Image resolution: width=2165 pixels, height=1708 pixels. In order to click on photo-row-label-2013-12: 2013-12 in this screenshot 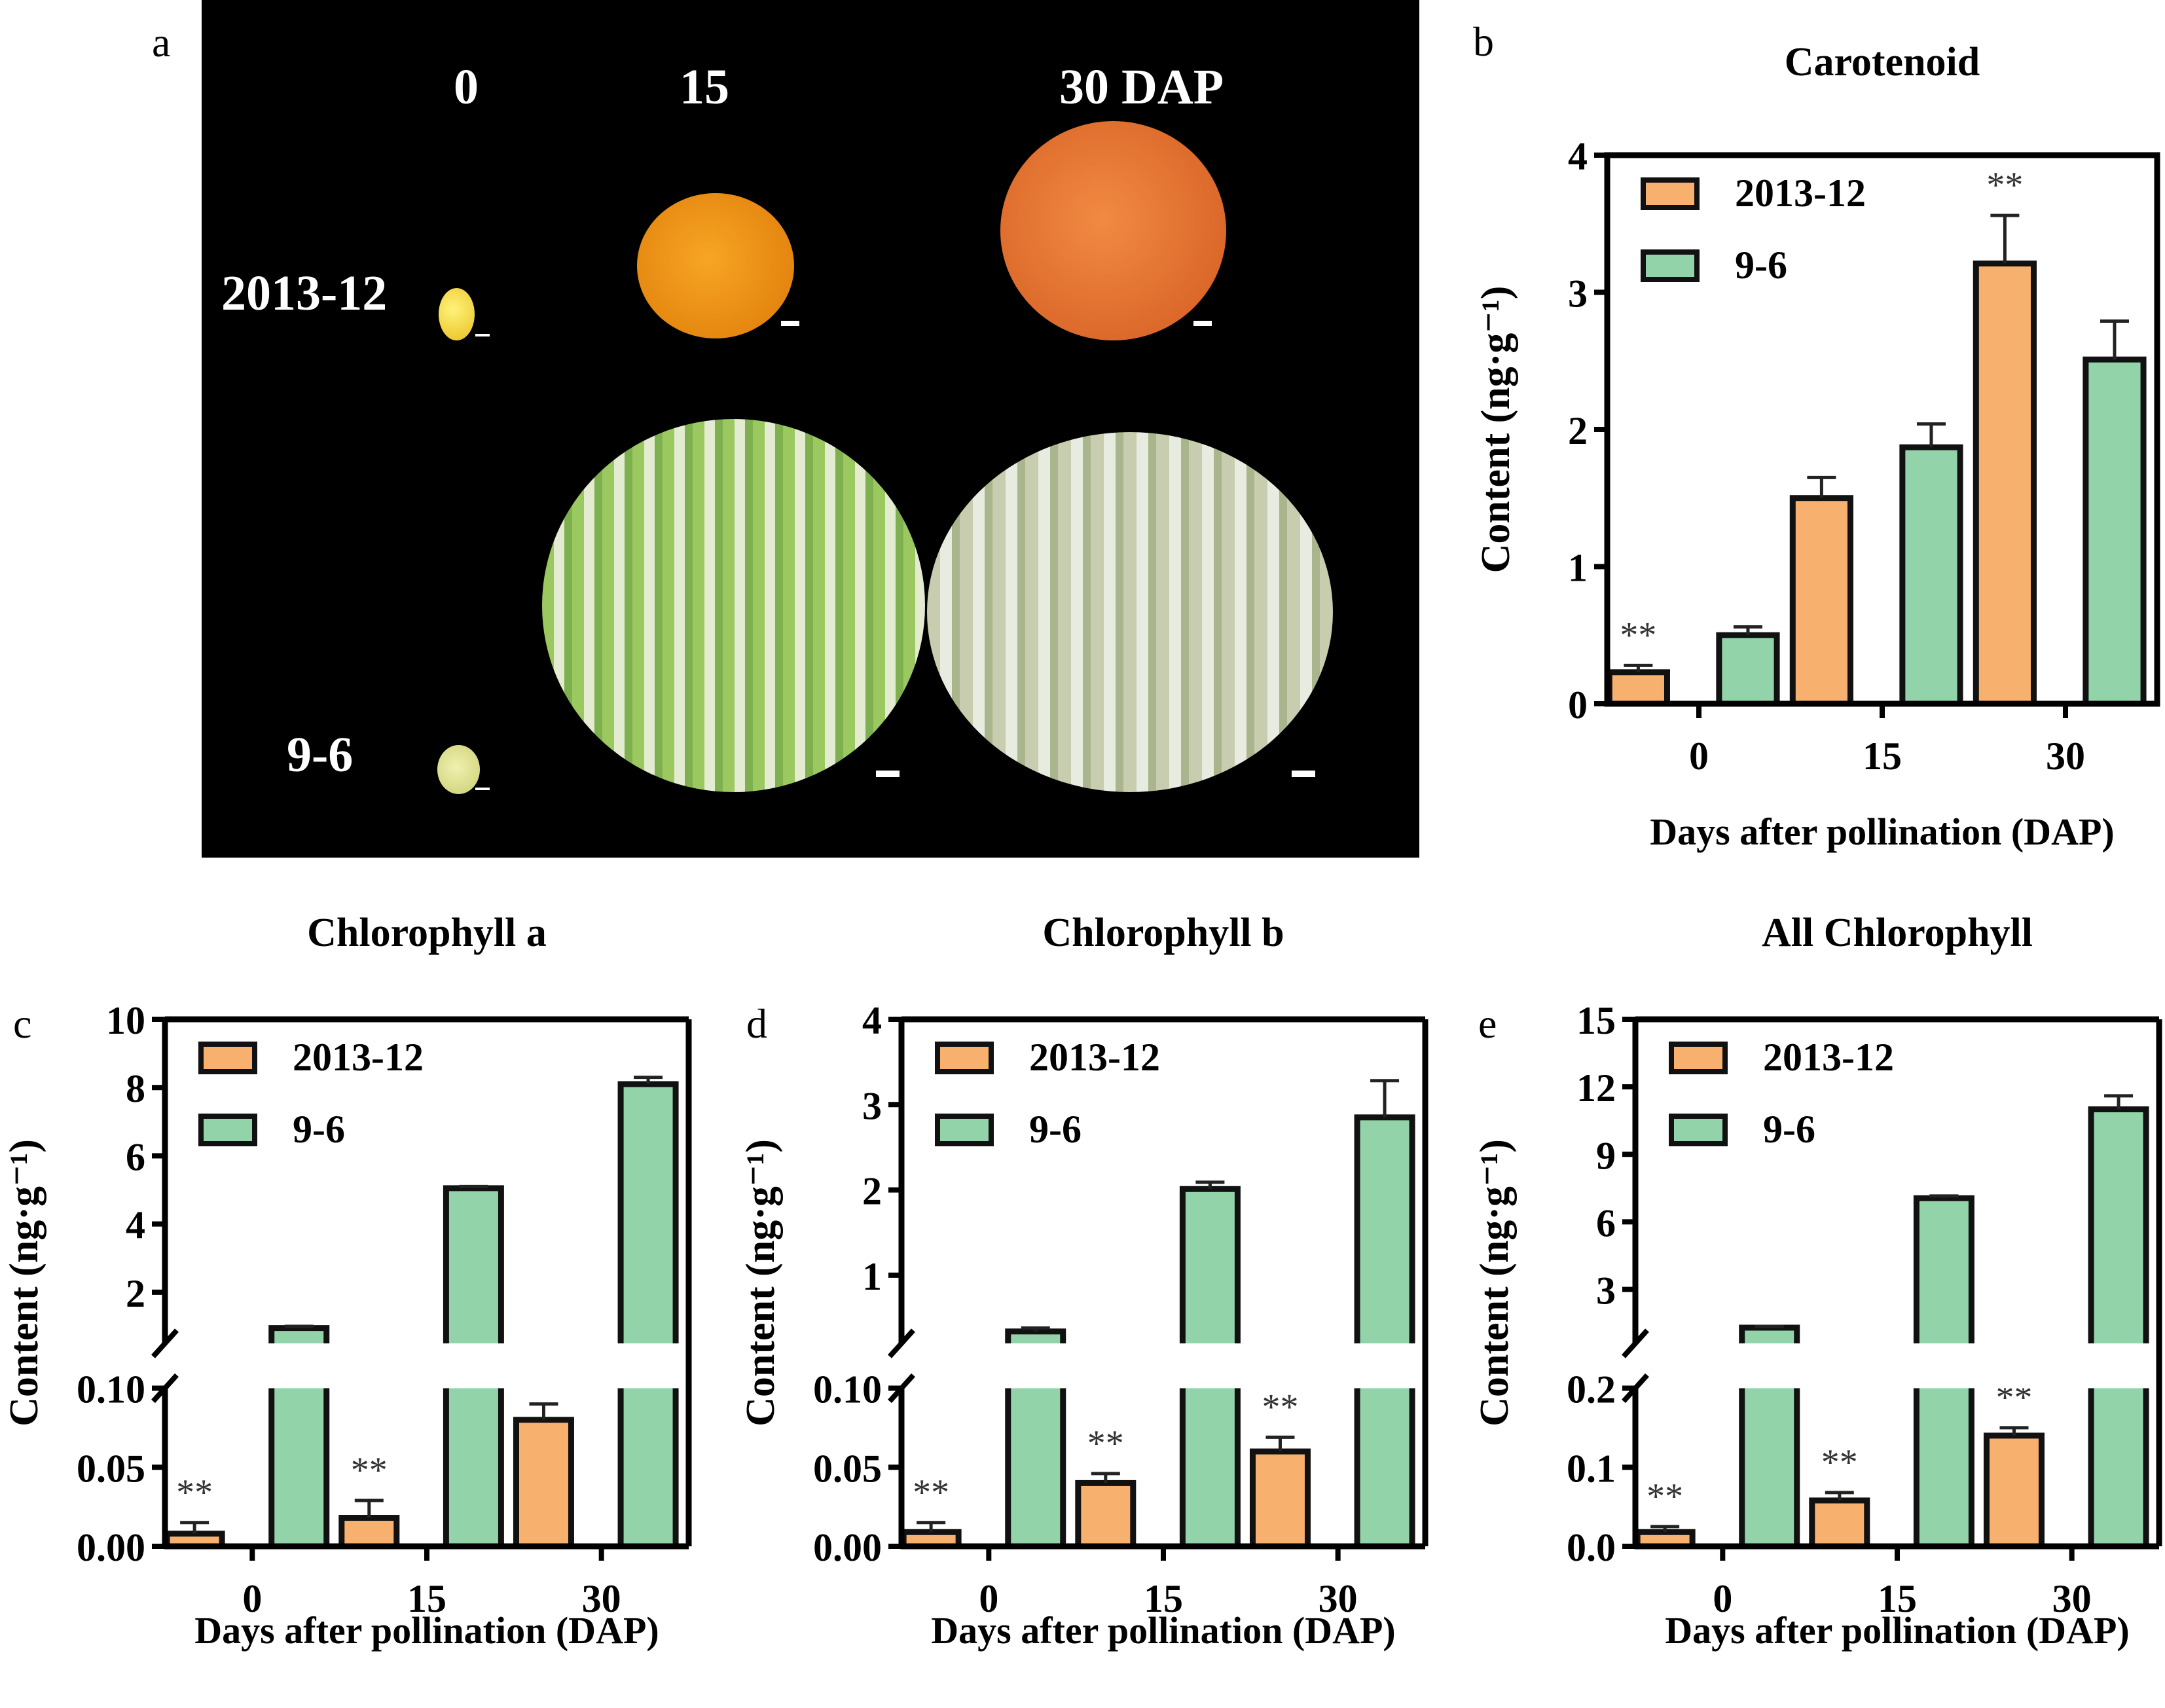, I will do `click(304, 293)`.